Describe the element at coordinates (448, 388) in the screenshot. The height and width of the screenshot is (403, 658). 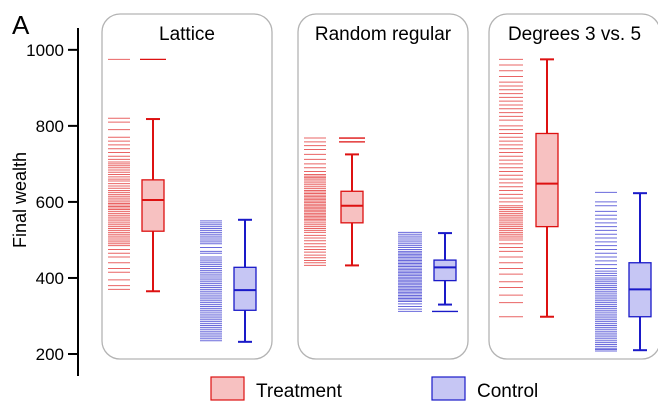
I see `legend-control-swatch` at that location.